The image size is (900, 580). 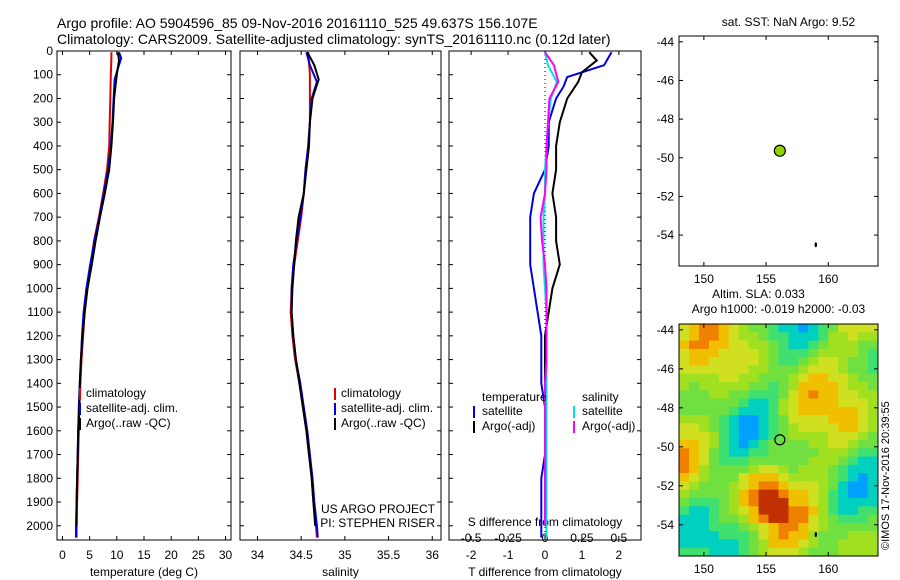 What do you see at coordinates (383, 423) in the screenshot?
I see `salinity-legend-label: Argo(..raw -QC)` at bounding box center [383, 423].